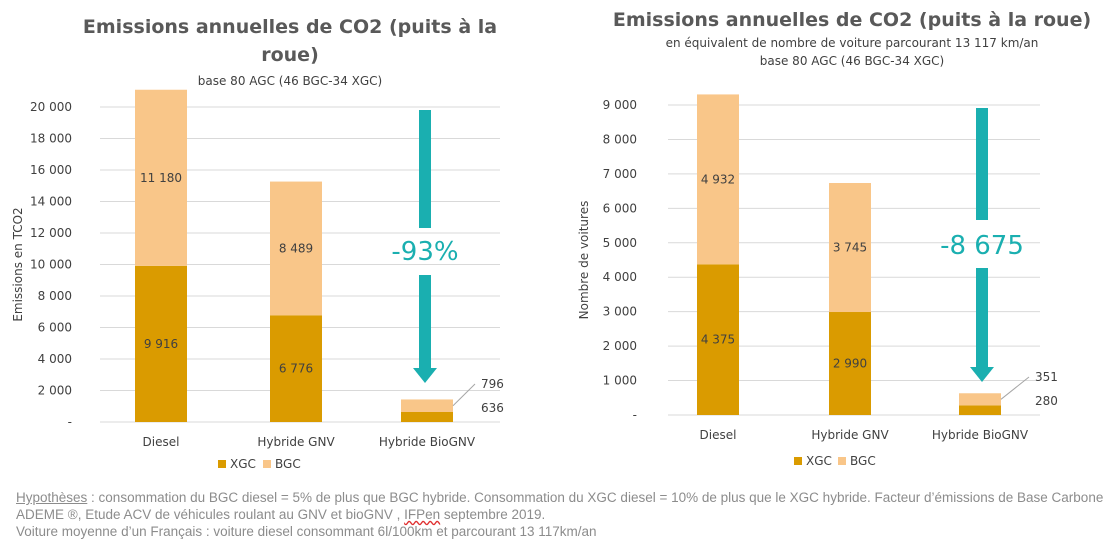 Image resolution: width=1114 pixels, height=544 pixels. Describe the element at coordinates (620, 312) in the screenshot. I see `chart2-ytick-label: 3 000` at that location.